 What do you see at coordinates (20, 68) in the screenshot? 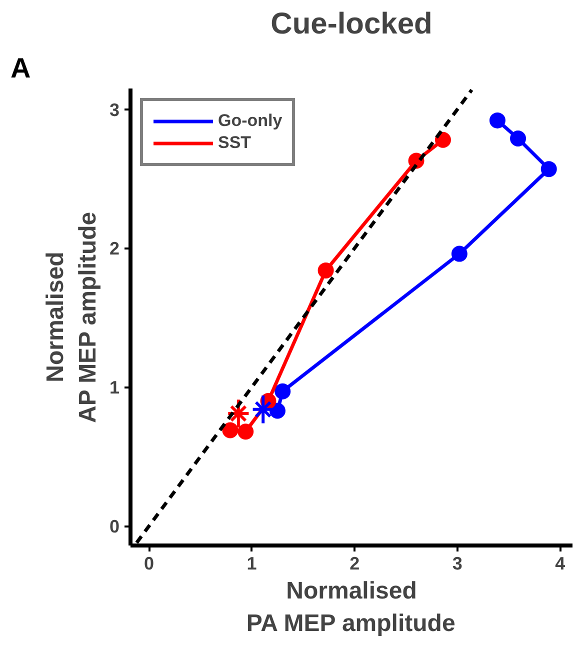
I see `text: A` at bounding box center [20, 68].